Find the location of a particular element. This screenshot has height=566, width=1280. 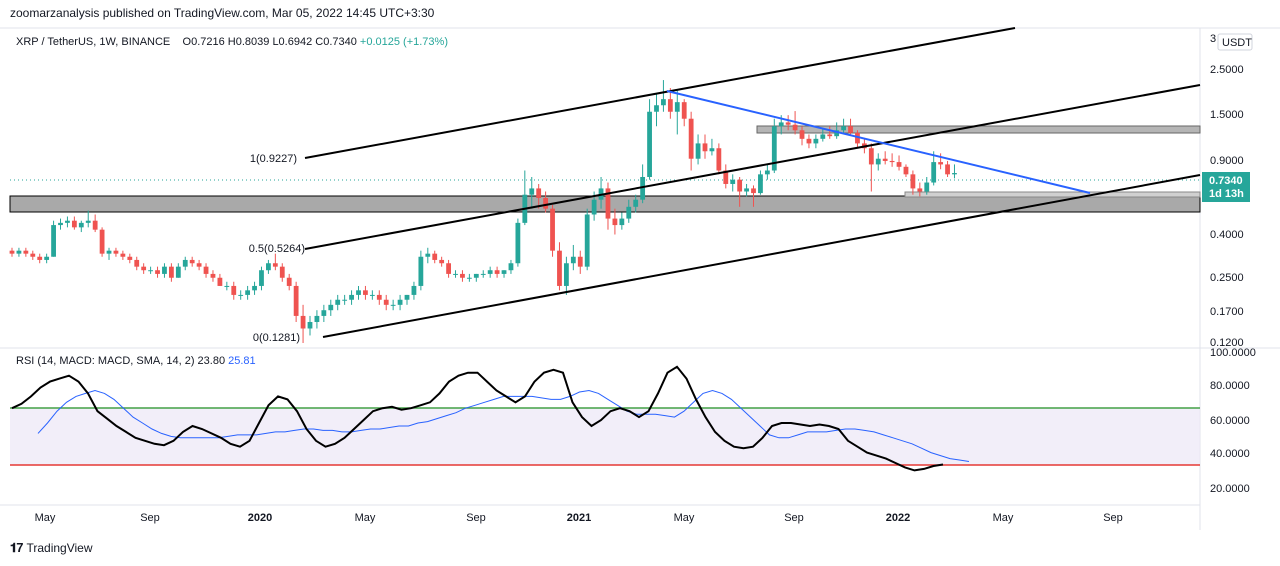

footer-brand: TradingView is located at coordinates (59, 548).